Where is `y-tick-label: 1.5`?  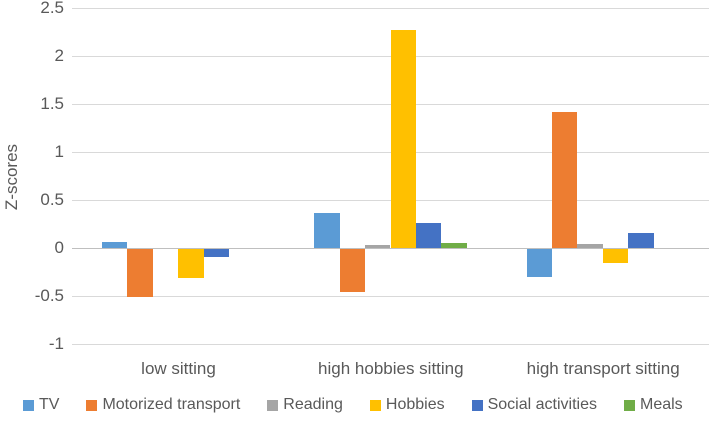 y-tick-label: 1.5 is located at coordinates (52, 103).